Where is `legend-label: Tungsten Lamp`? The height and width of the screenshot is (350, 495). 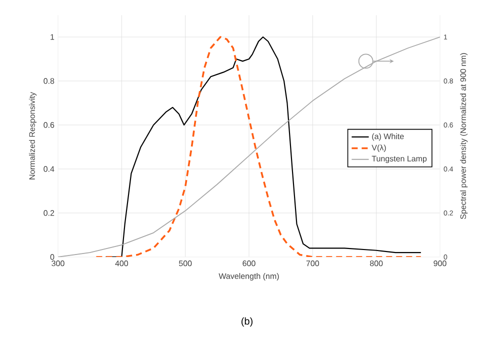 legend-label: Tungsten Lamp is located at coordinates (399, 160).